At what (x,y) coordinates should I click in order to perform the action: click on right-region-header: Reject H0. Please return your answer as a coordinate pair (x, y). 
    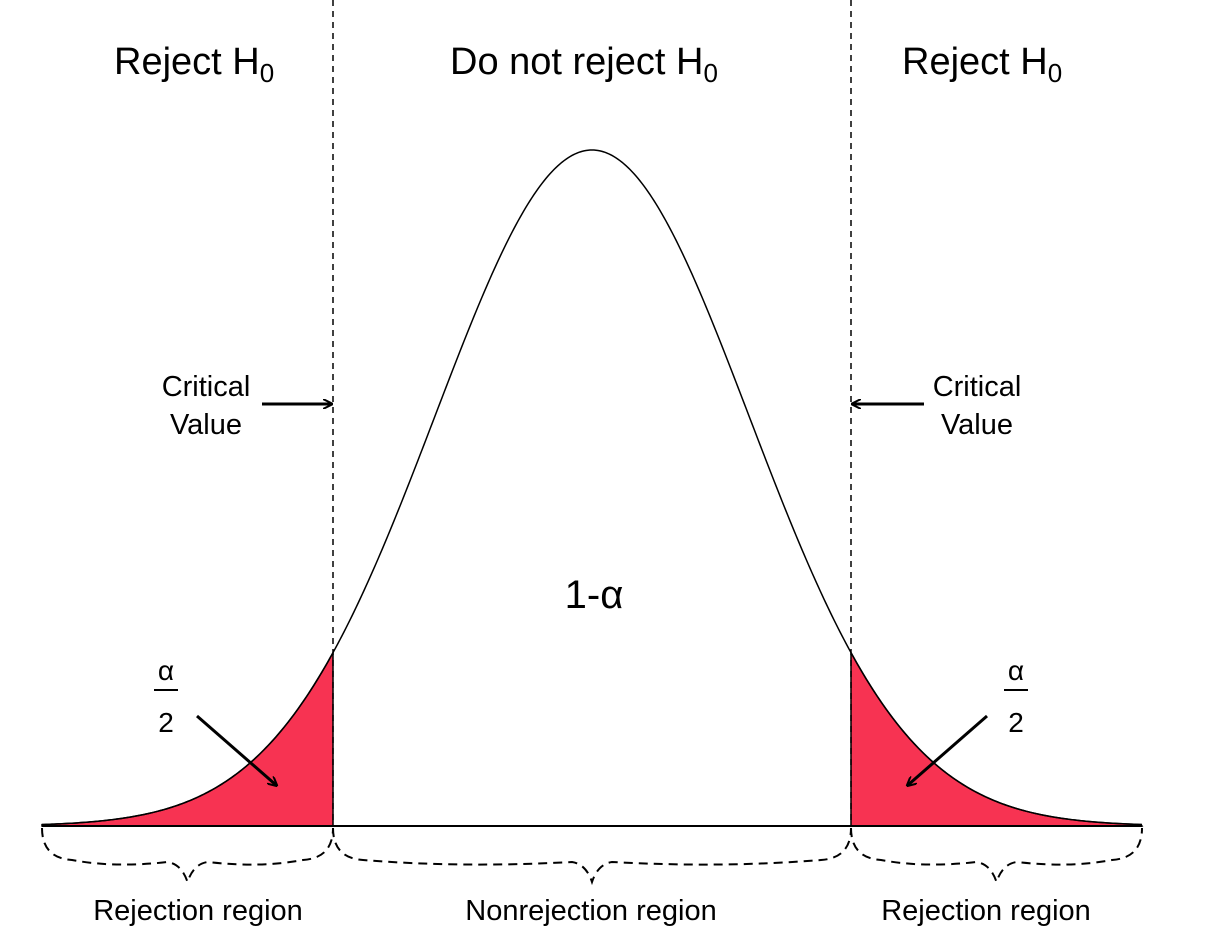
    Looking at the image, I should click on (982, 64).